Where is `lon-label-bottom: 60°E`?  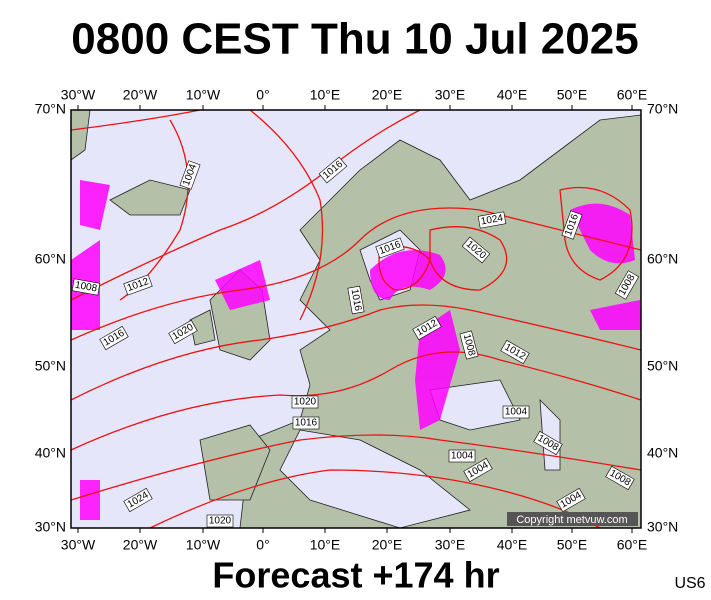
lon-label-bottom: 60°E is located at coordinates (632, 545).